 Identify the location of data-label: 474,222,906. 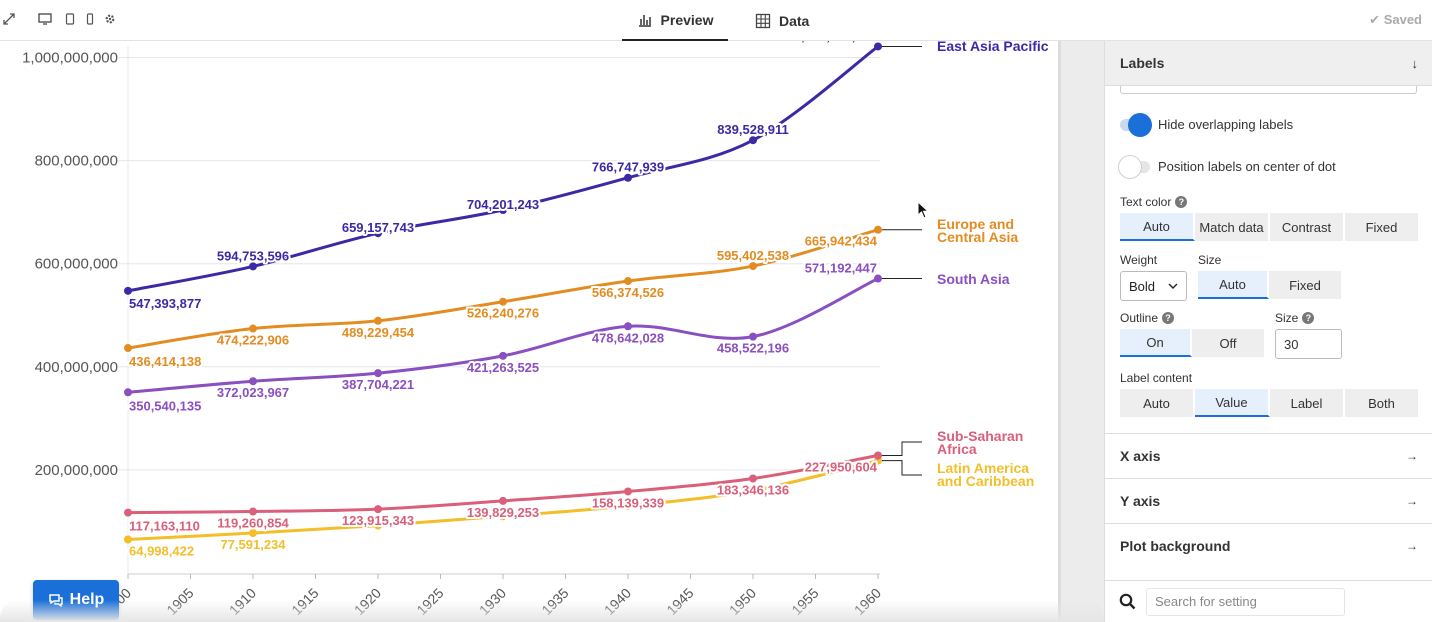
(253, 340).